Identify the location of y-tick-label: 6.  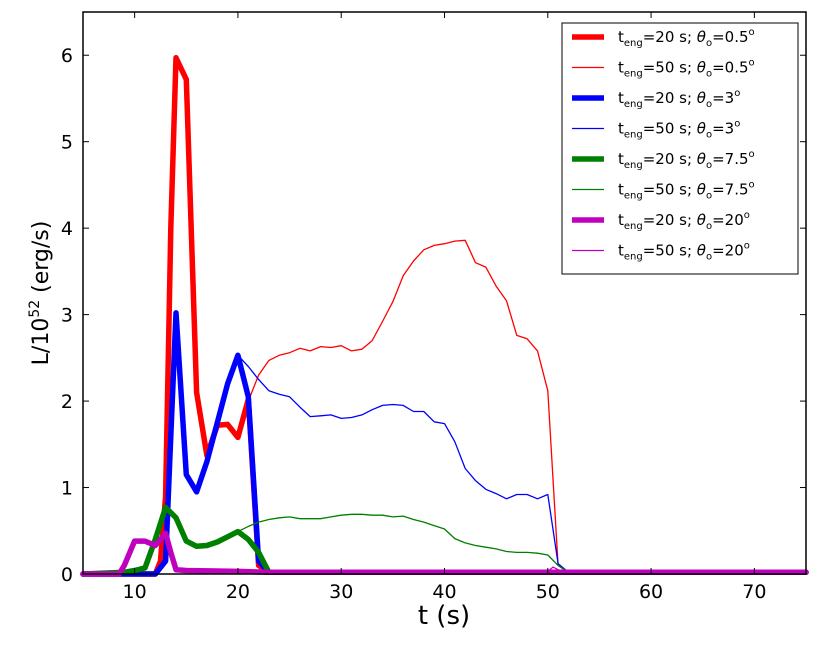
(67, 56).